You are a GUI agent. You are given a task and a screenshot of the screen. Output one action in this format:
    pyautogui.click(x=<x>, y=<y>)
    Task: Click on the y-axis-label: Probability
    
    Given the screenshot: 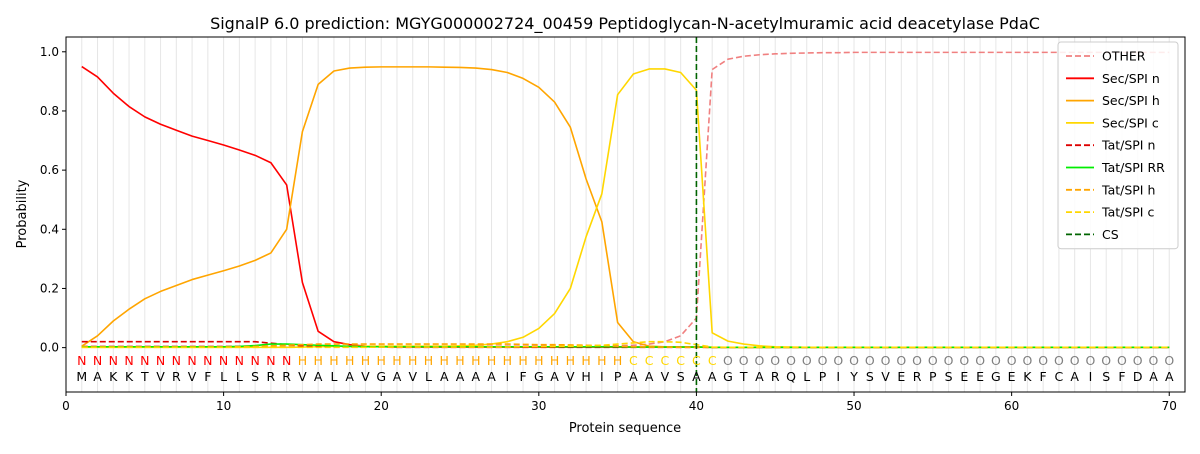 What is the action you would take?
    pyautogui.click(x=22, y=213)
    